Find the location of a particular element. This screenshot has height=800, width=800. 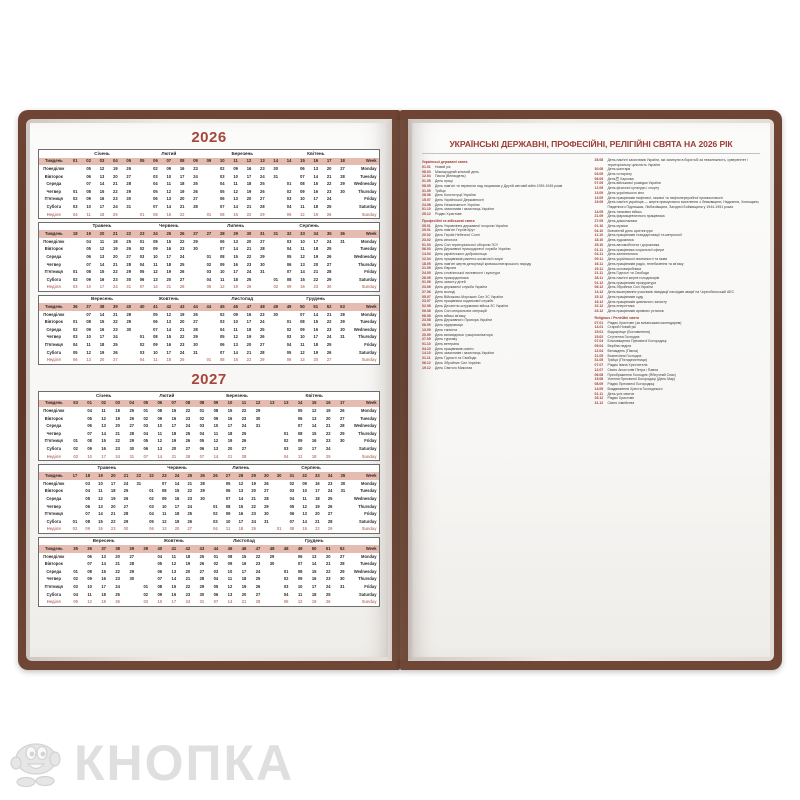

holiday-row: 22.12 День енергетика is located at coordinates (678, 306).